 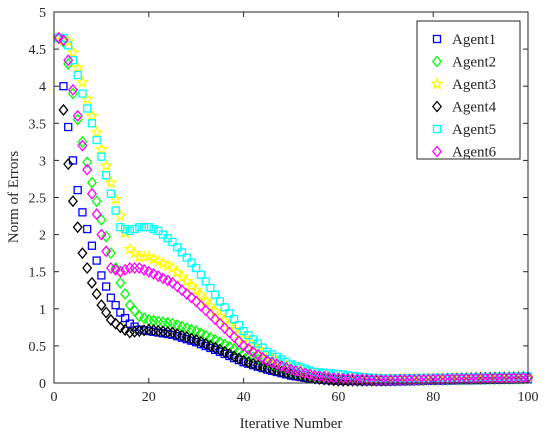 I want to click on legend-label: Agent5, so click(x=474, y=130).